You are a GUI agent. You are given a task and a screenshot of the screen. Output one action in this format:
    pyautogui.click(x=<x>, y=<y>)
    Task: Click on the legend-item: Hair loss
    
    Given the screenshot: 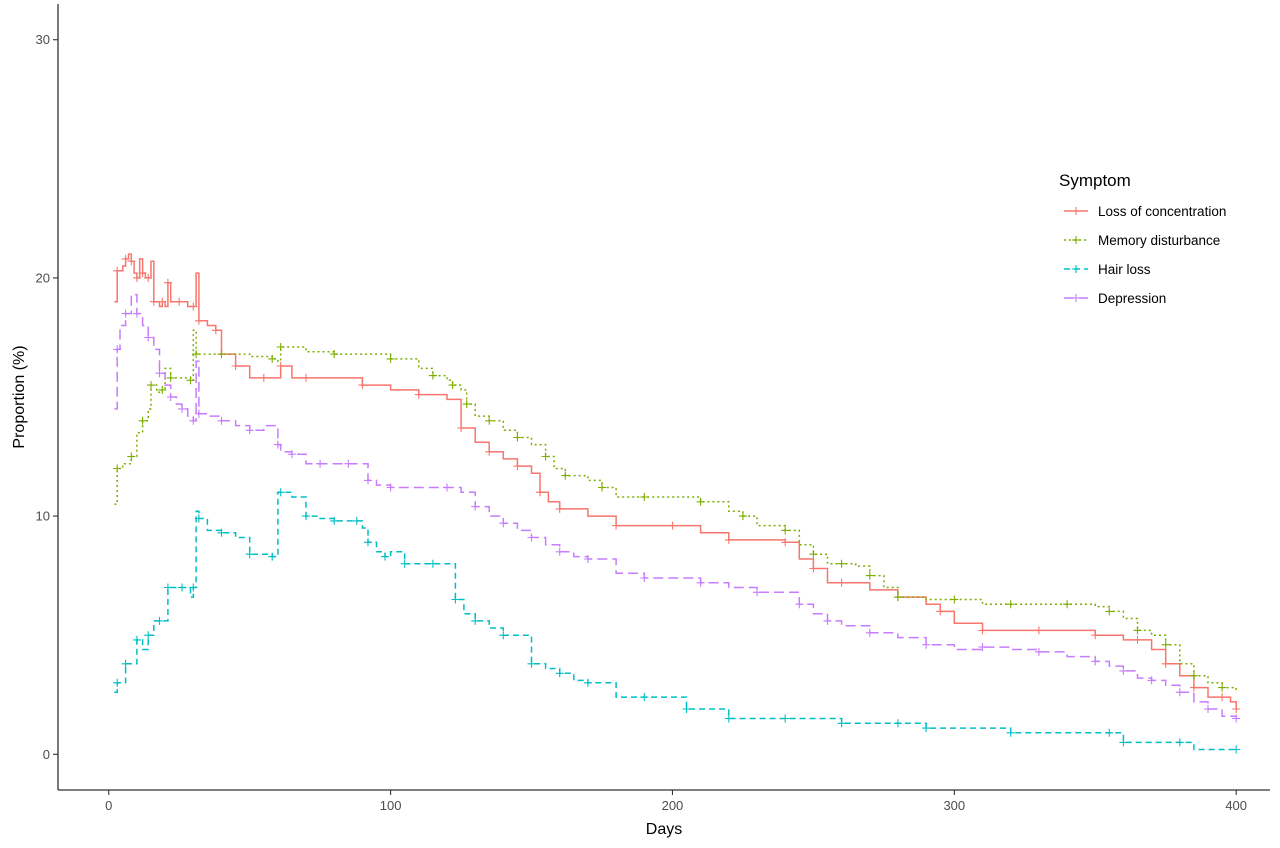 What is the action you would take?
    pyautogui.click(x=1107, y=269)
    